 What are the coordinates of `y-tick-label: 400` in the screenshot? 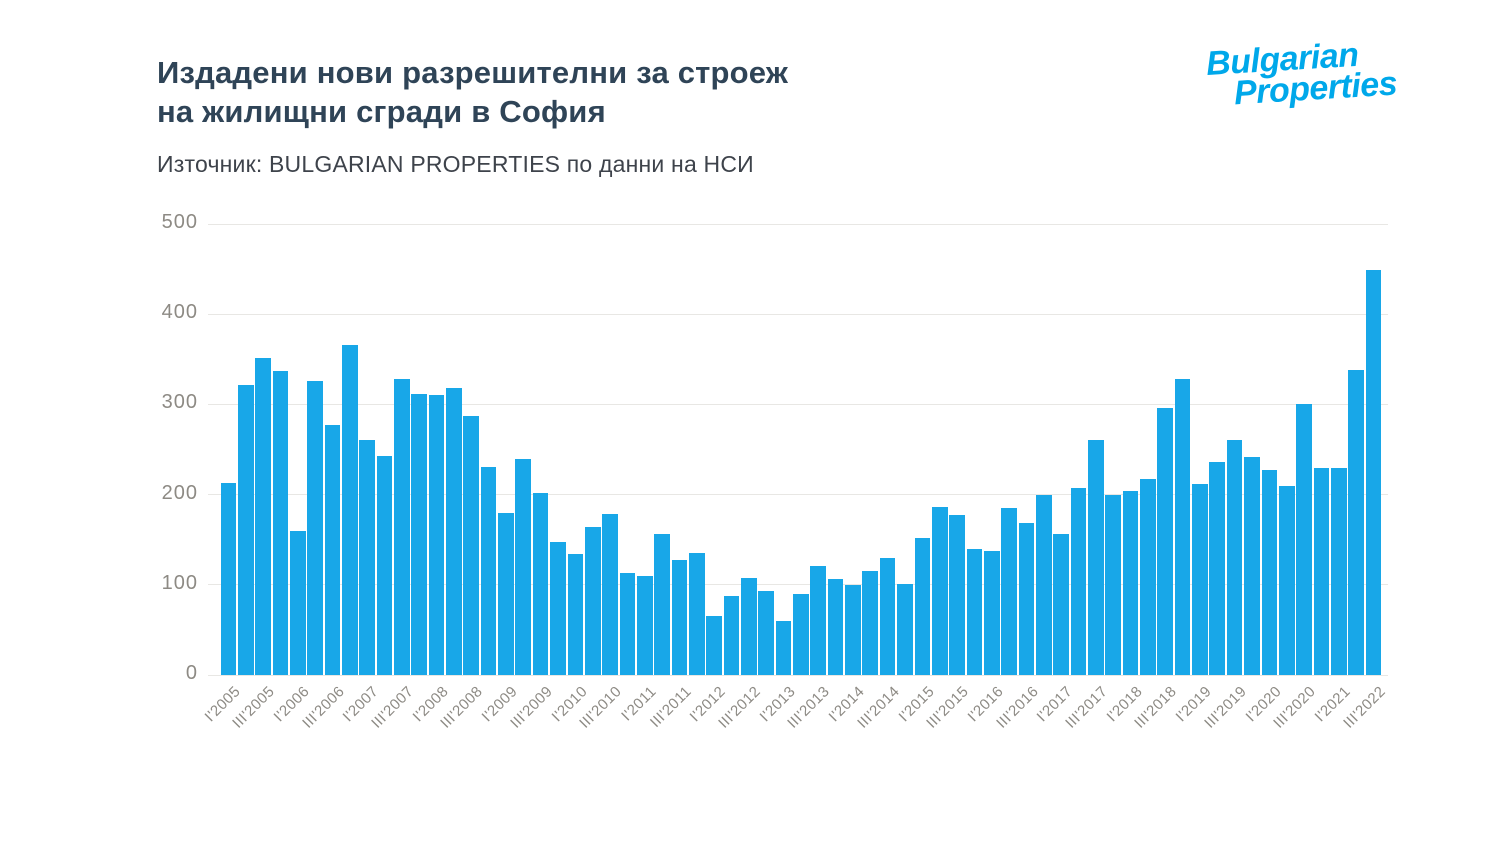 It's located at (179, 312).